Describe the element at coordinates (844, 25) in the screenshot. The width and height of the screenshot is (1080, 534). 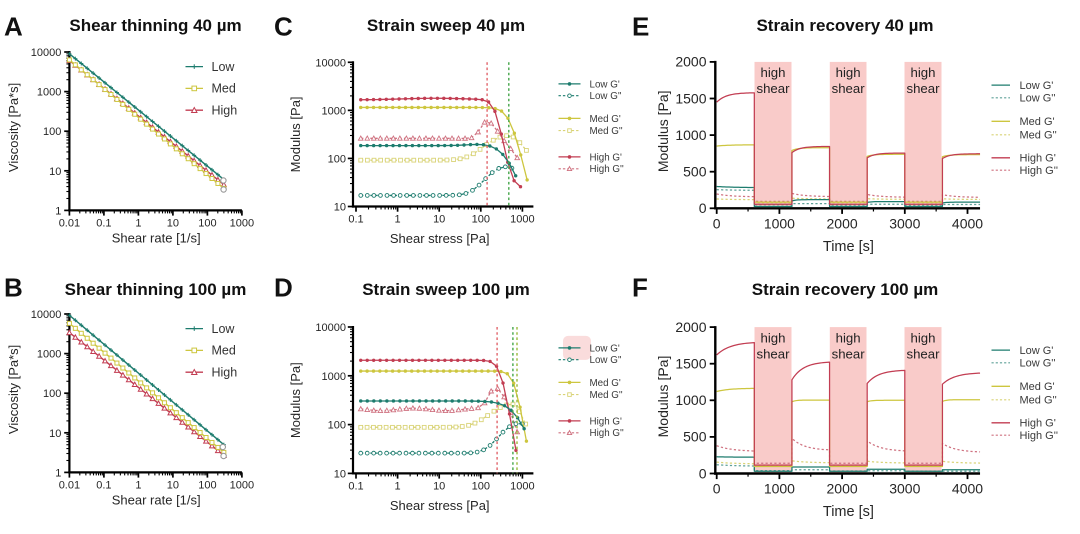
I see `svg-text: Strain recovery 40 µm` at that location.